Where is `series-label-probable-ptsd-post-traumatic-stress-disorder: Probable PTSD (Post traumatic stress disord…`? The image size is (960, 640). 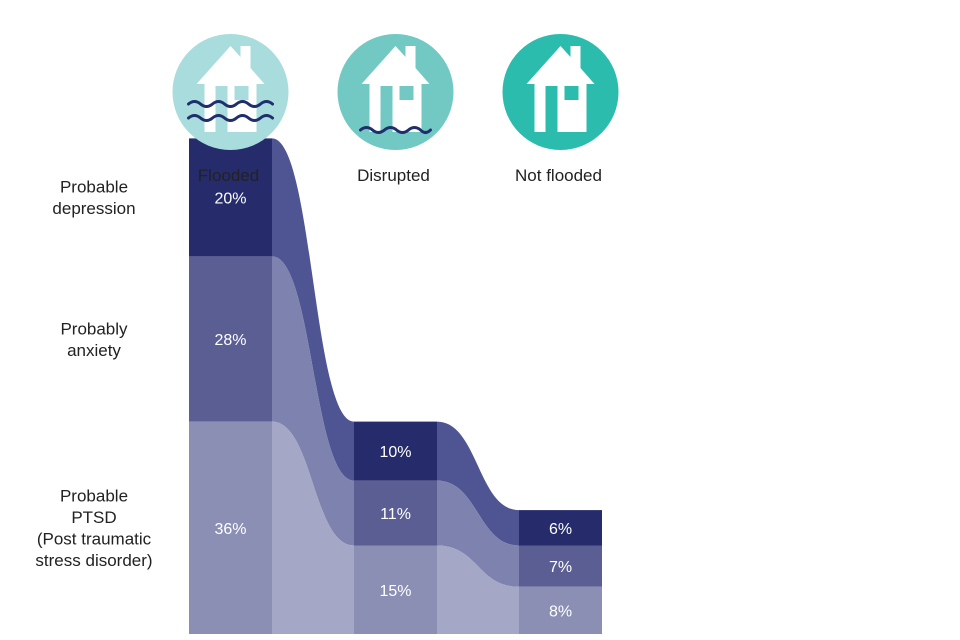 series-label-probable-ptsd-post-traumatic-stress-disorder: Probable PTSD (Post traumatic stress disord… is located at coordinates (93, 529).